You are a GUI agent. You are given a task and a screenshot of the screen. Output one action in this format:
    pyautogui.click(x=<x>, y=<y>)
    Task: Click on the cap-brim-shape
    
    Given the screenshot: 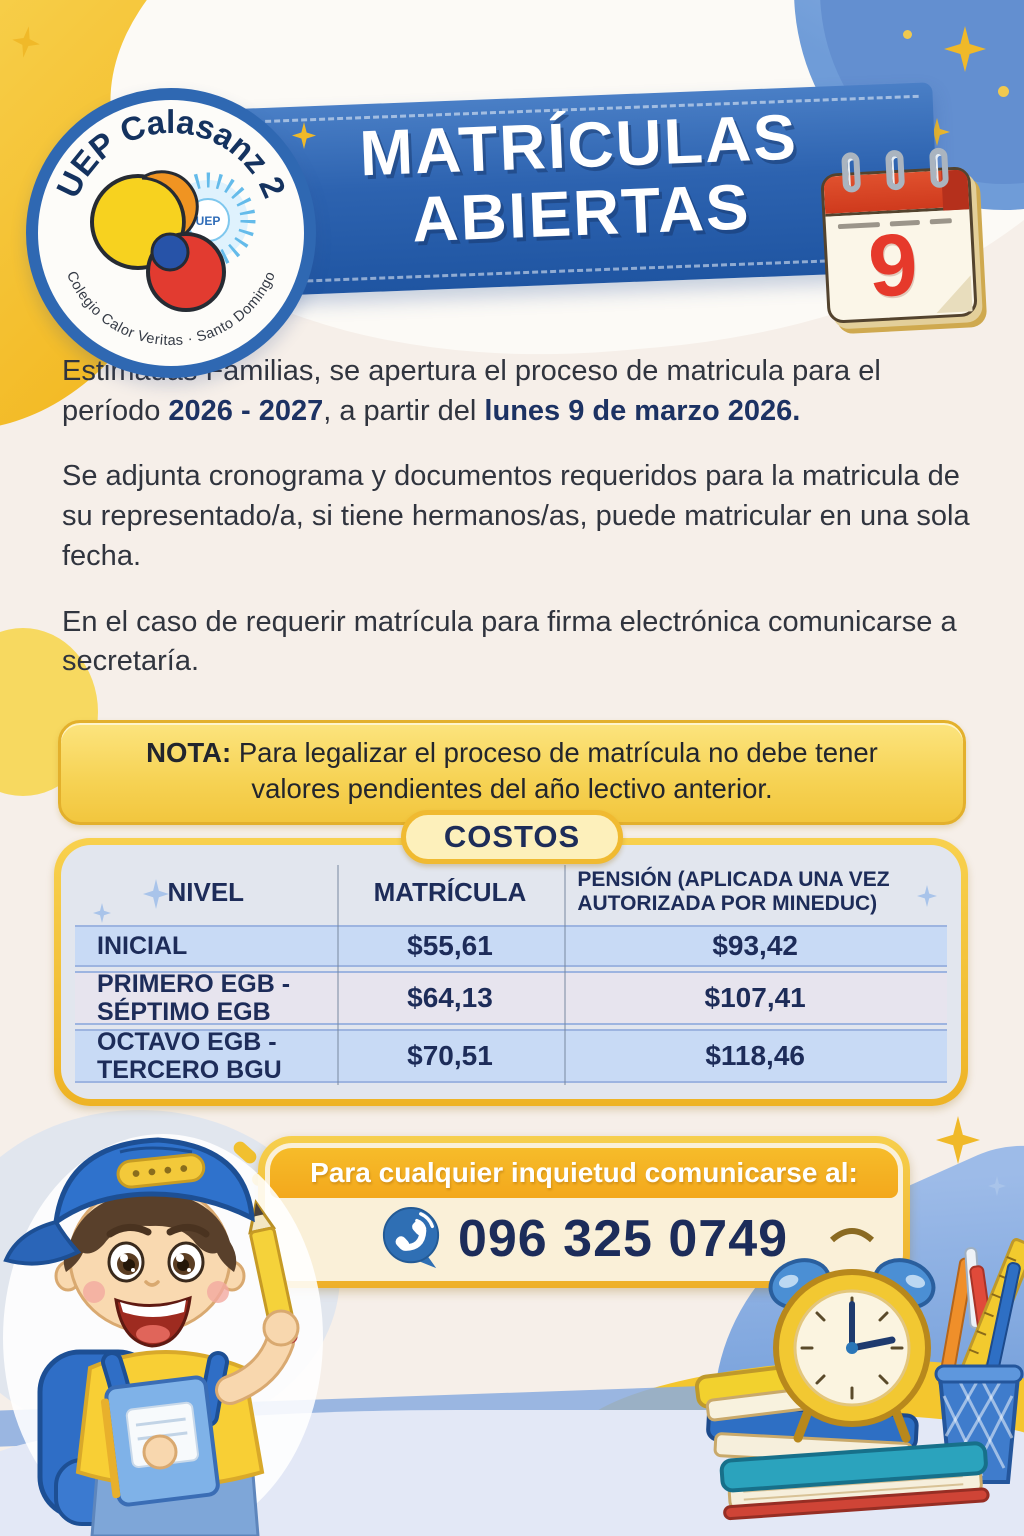 What is the action you would take?
    pyautogui.click(x=42, y=1242)
    